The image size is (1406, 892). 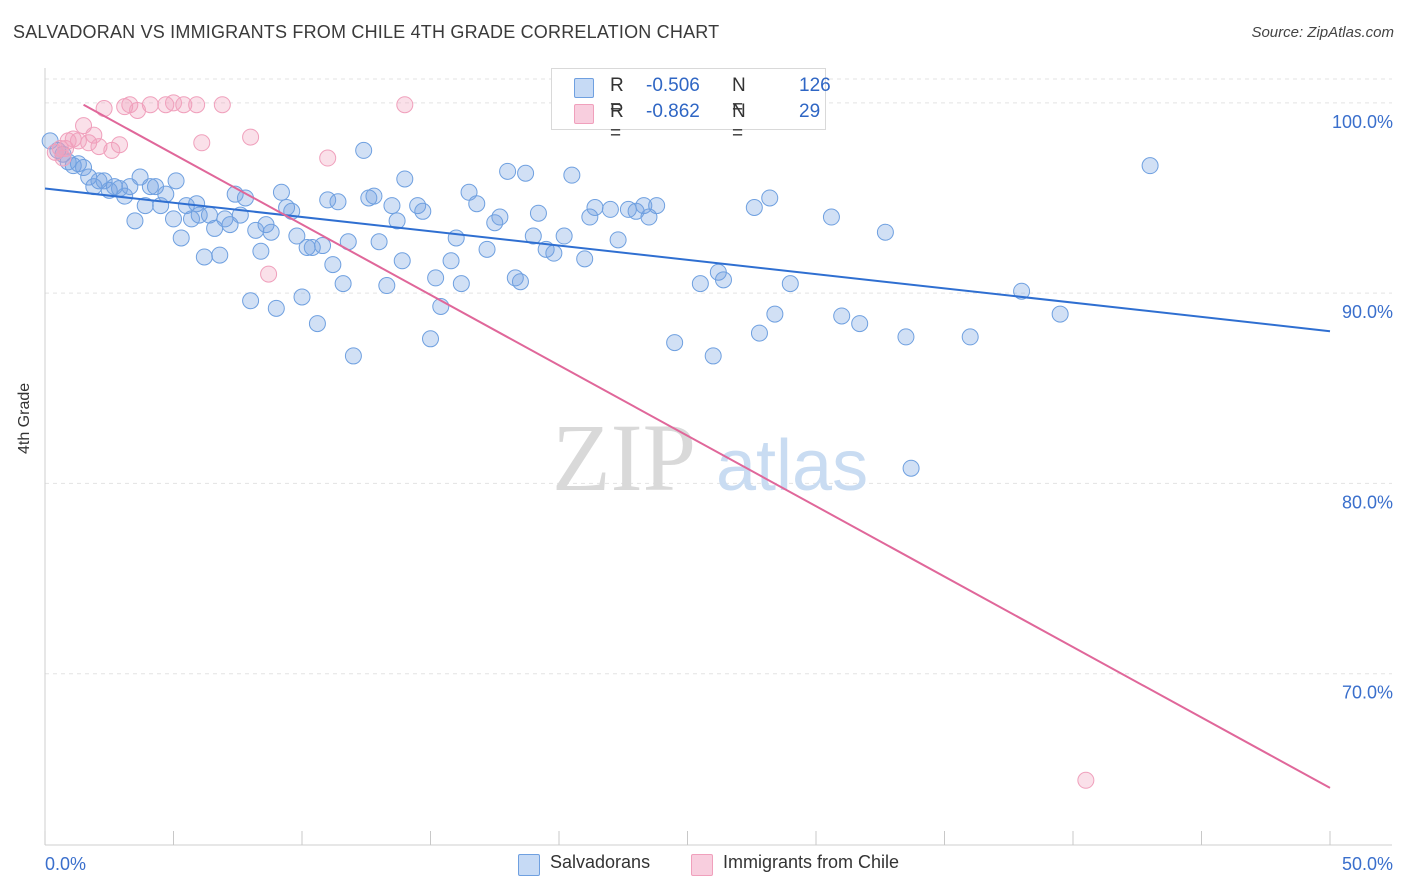 What do you see at coordinates (687, 260) in the screenshot?
I see `trend-line-salvadorans` at bounding box center [687, 260].